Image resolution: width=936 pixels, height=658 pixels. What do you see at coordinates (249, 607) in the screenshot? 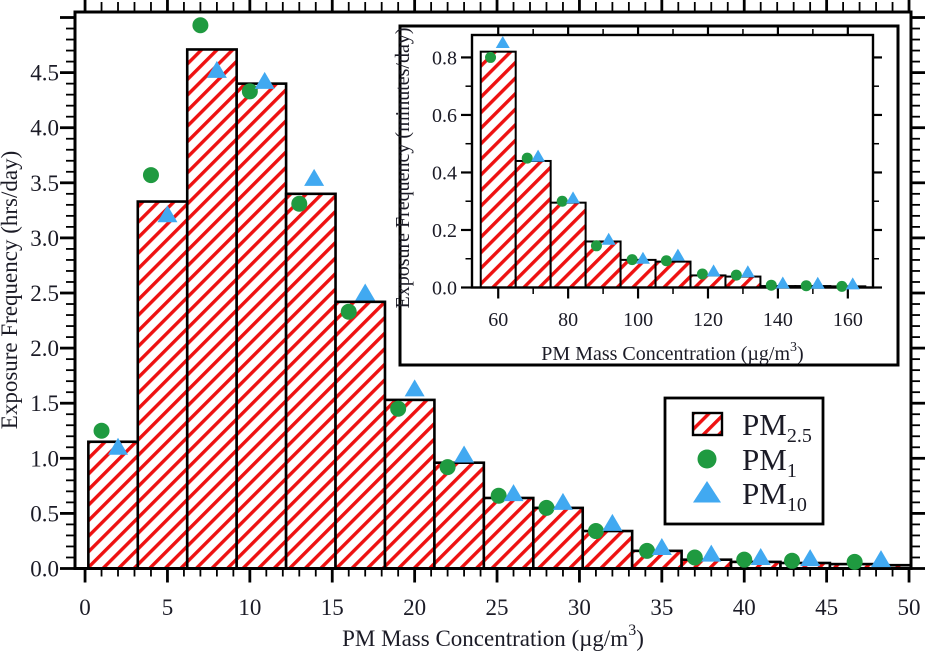
I see `x-tick-label: 10` at bounding box center [249, 607].